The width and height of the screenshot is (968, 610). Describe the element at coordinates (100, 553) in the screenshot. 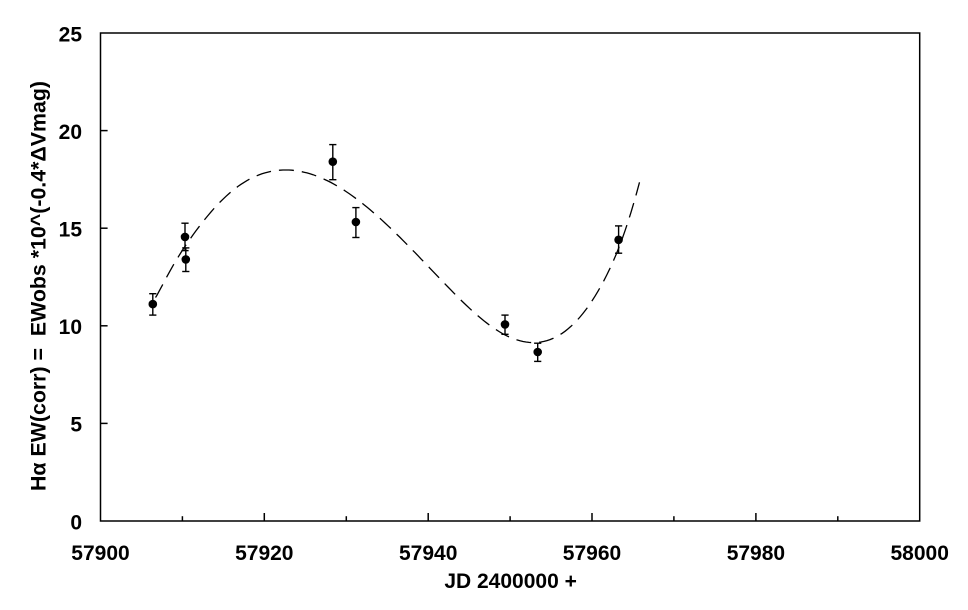

I see `svg-text: 57900` at that location.